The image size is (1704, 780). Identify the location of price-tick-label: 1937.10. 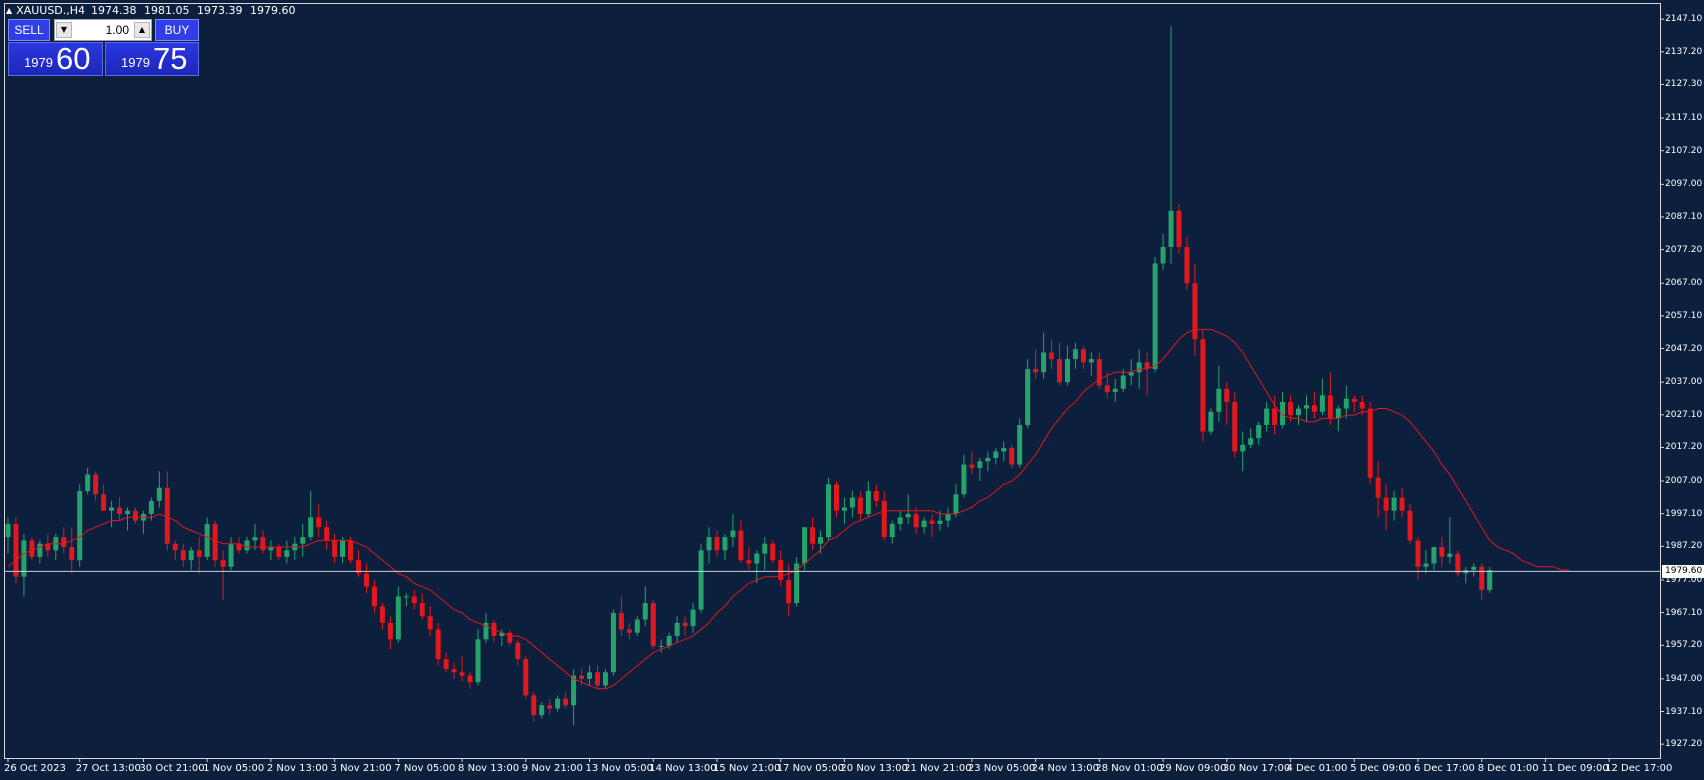
(1684, 711).